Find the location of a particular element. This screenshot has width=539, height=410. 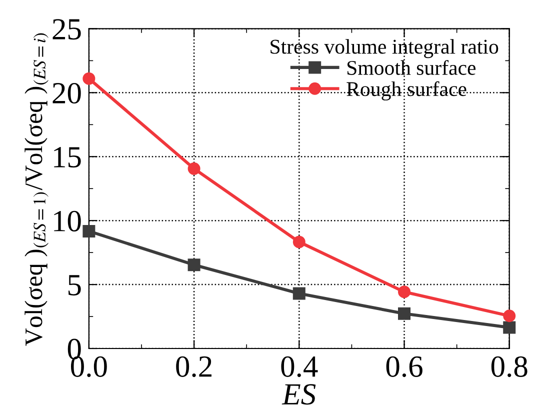

y-tick-label: 10 is located at coordinates (67, 221).